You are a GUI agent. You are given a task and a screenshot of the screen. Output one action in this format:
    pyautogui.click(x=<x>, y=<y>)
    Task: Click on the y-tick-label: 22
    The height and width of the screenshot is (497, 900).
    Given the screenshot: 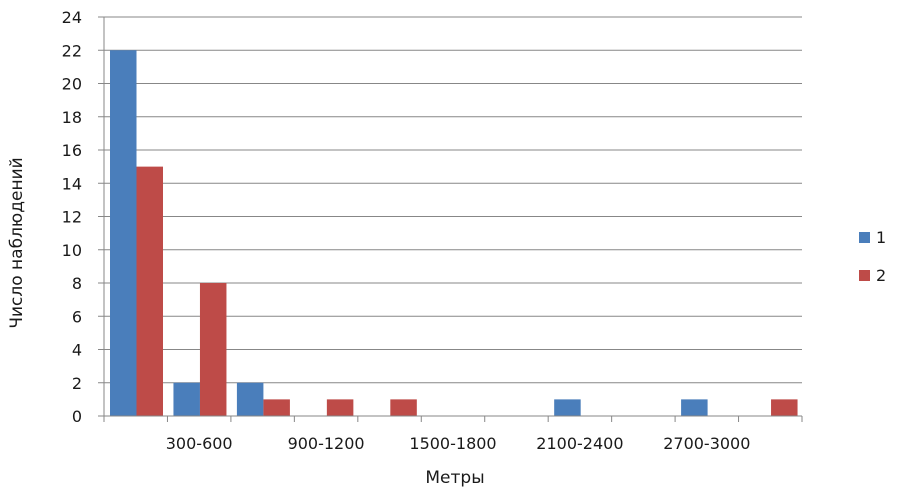 What is the action you would take?
    pyautogui.click(x=72, y=50)
    